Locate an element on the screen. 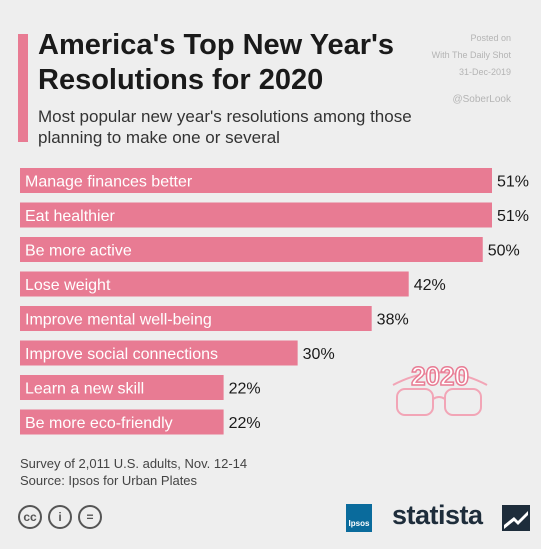 This screenshot has width=541, height=549. bar-label-3: Lose weight is located at coordinates (68, 285).